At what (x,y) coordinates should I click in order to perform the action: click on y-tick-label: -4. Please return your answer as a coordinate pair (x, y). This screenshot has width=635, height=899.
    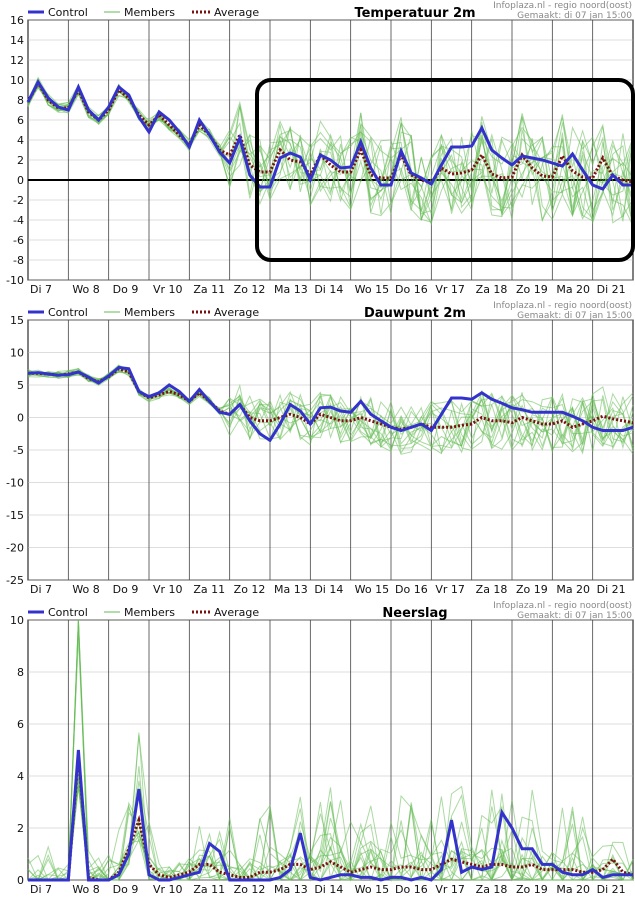
    Looking at the image, I should click on (18, 220).